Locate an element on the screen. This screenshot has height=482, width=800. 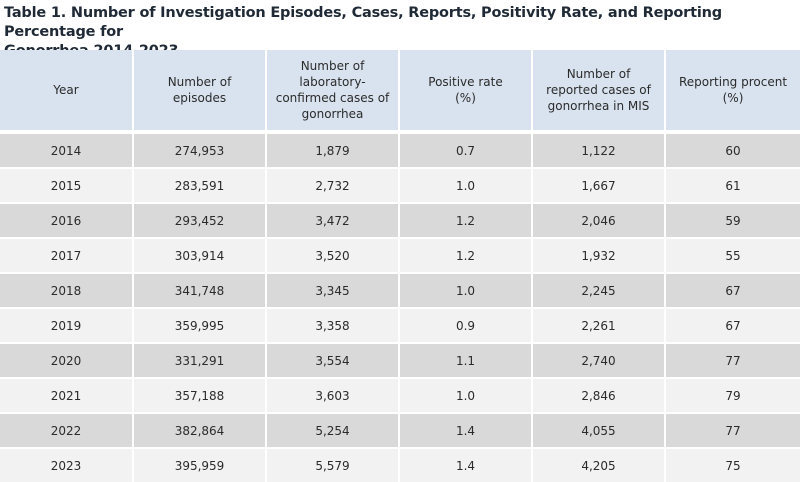
table-row: 2021 357,188 3,603 1.0 2,846 79 is located at coordinates (400, 394).